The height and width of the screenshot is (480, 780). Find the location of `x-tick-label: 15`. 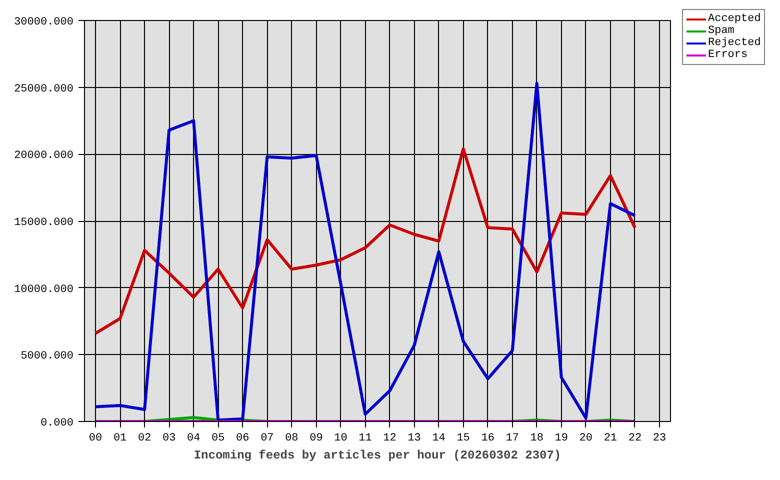

x-tick-label: 15 is located at coordinates (463, 438).